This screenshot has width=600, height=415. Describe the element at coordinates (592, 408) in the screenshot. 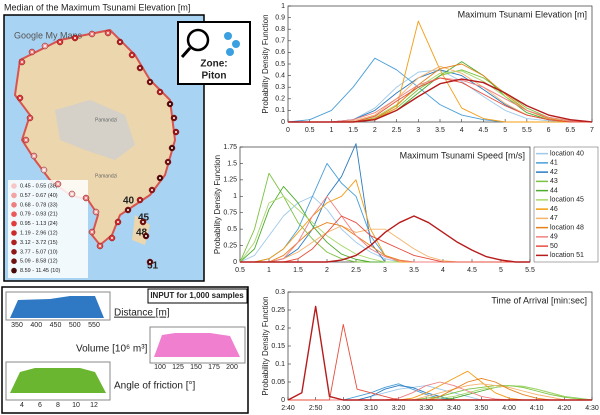

I see `x-tick-label: 4:30` at that location.